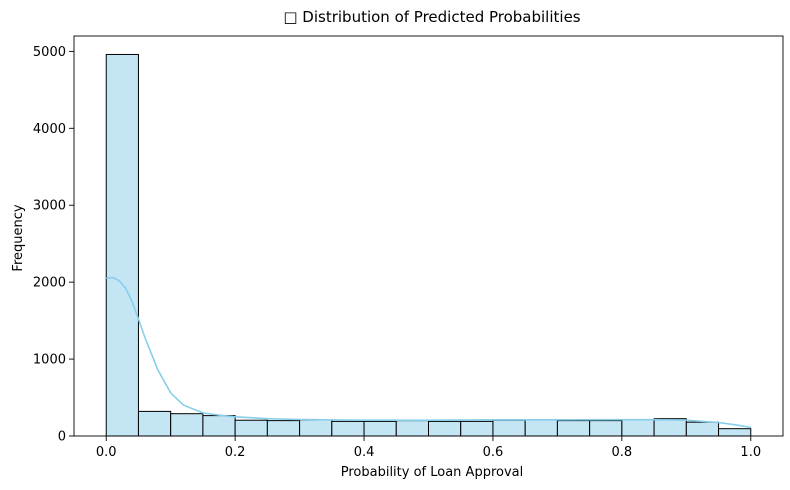  Describe the element at coordinates (49, 129) in the screenshot. I see `y-tick-label: 4000` at that location.